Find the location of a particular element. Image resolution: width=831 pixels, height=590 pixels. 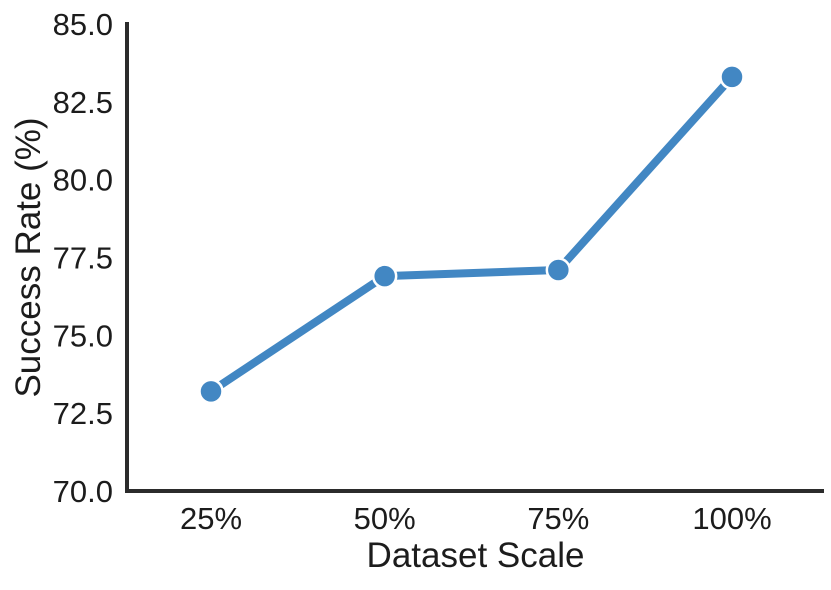

x-tick-label: 25% is located at coordinates (211, 518).